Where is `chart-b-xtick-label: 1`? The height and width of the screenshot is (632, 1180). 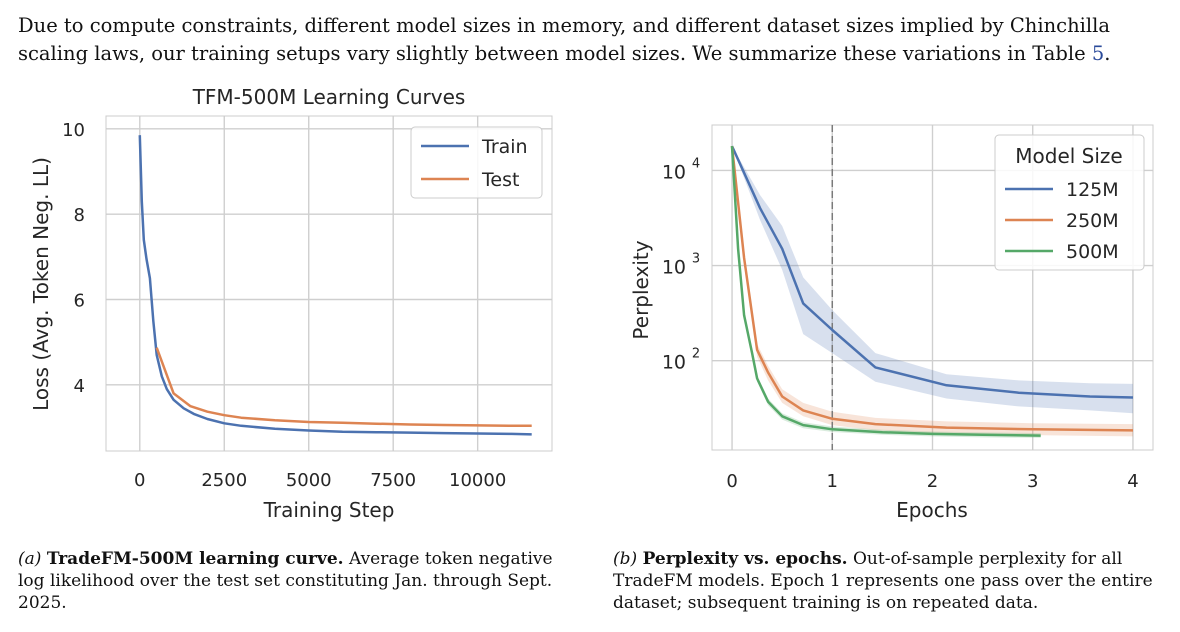
chart-b-xtick-label: 1 is located at coordinates (832, 481).